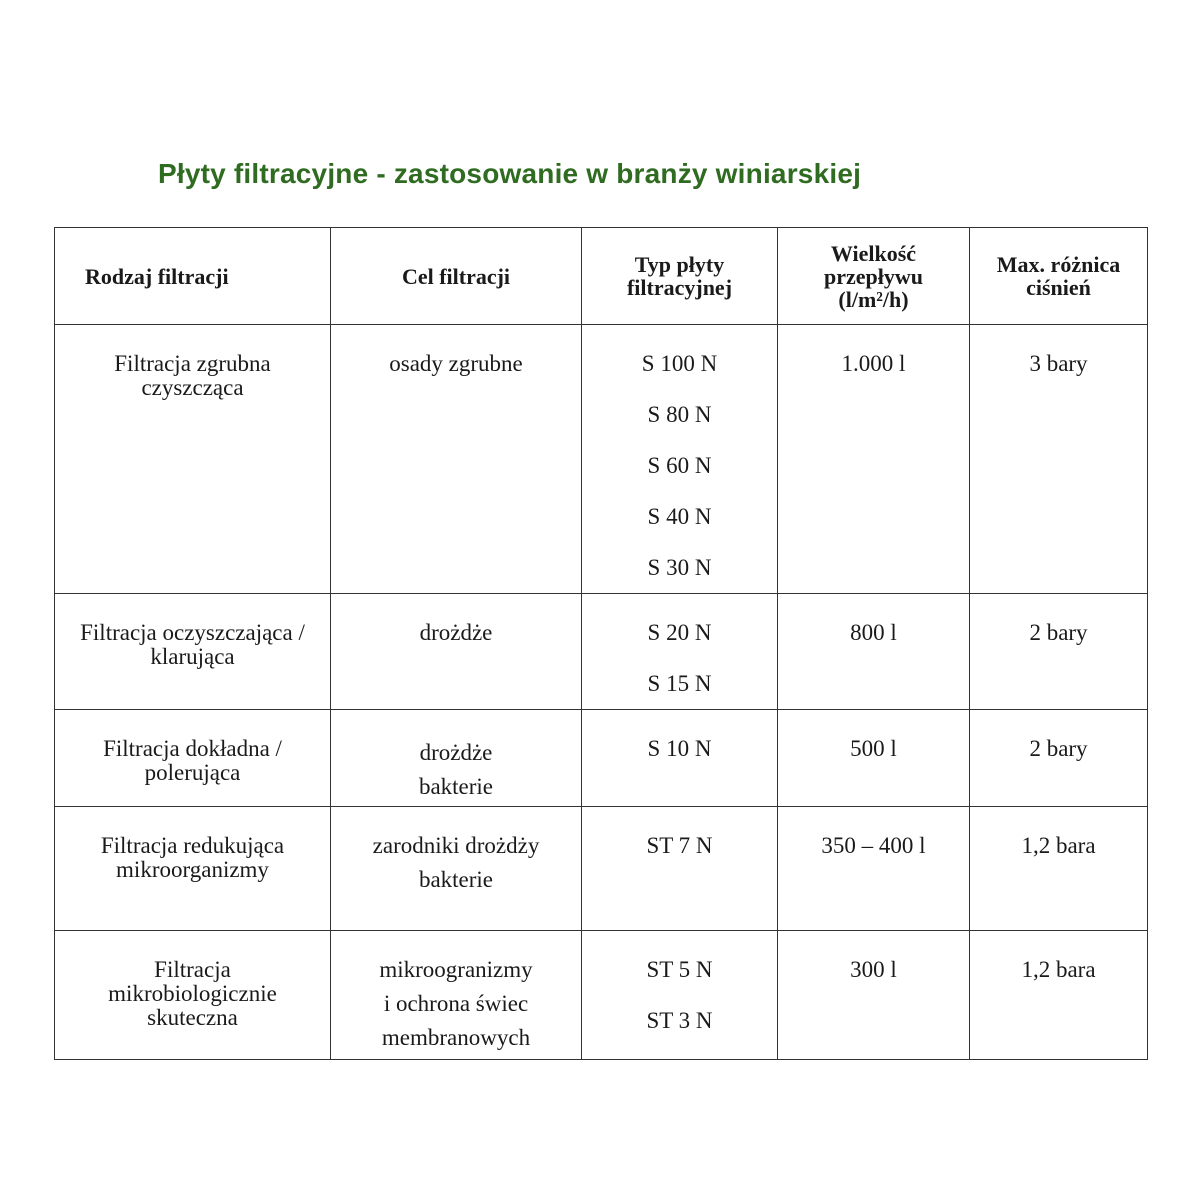  Describe the element at coordinates (456, 969) in the screenshot. I see `cell-text: mikroogranizmy` at that location.